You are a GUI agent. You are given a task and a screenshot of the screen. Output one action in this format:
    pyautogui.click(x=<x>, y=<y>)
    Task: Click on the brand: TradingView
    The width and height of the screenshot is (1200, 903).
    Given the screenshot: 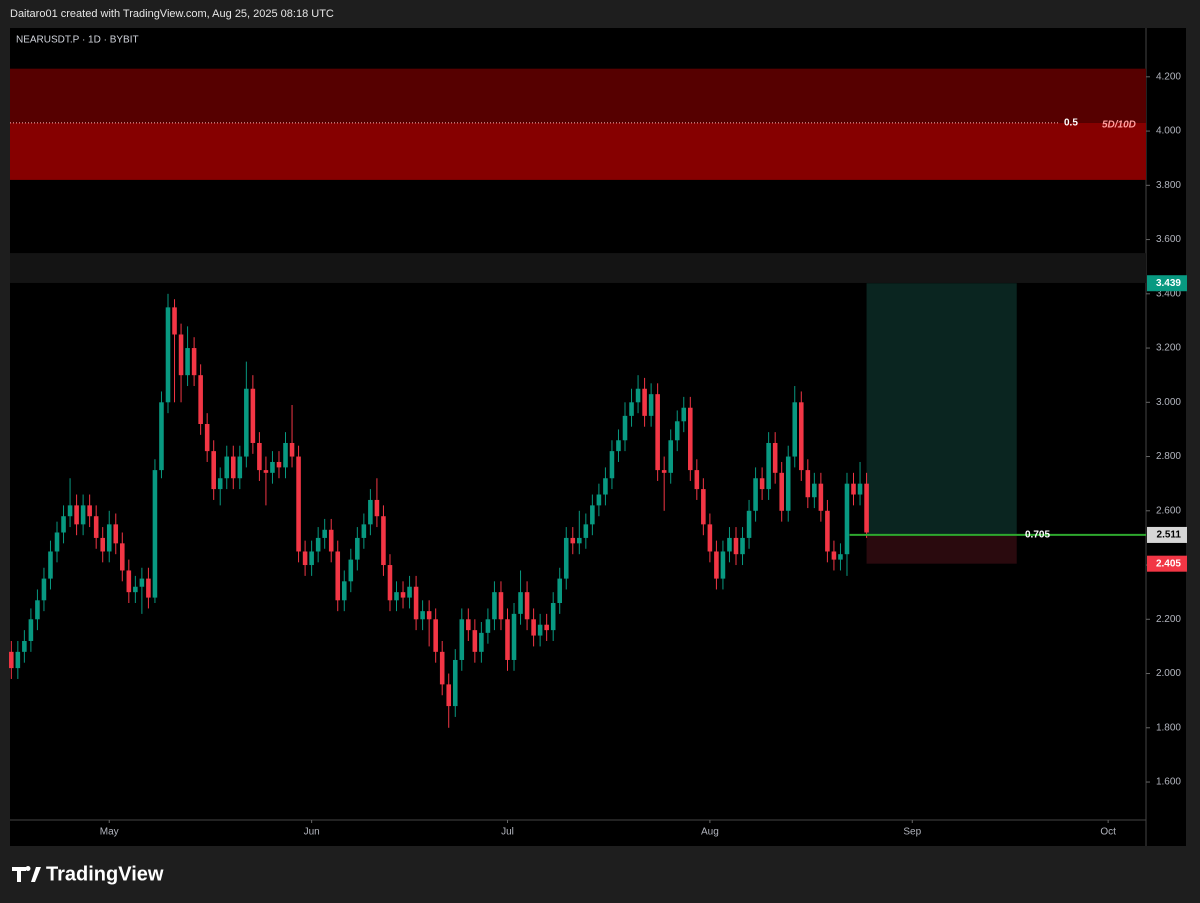 What is the action you would take?
    pyautogui.click(x=105, y=874)
    